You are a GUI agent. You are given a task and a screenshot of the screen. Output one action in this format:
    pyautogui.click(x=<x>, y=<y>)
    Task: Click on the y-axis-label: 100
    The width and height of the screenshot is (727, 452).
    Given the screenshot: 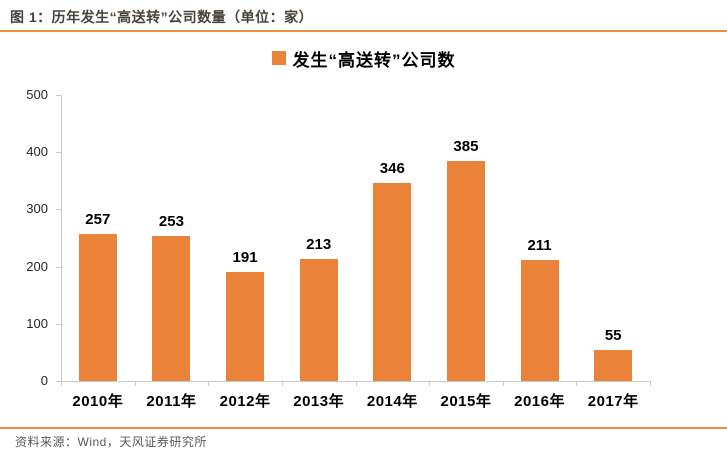 What is the action you would take?
    pyautogui.click(x=37, y=323)
    